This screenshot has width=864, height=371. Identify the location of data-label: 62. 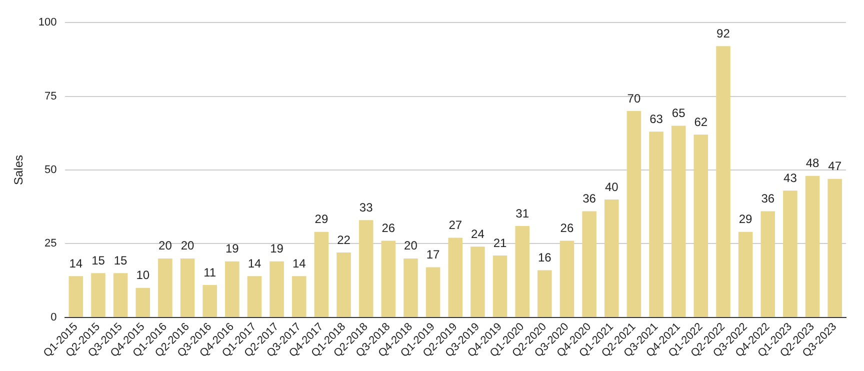
(701, 121).